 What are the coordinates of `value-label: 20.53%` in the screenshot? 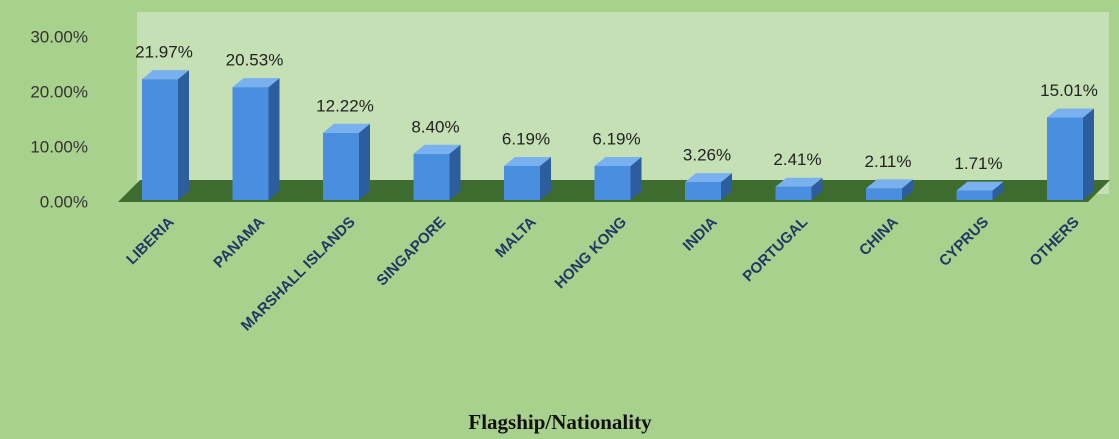 It's located at (255, 60).